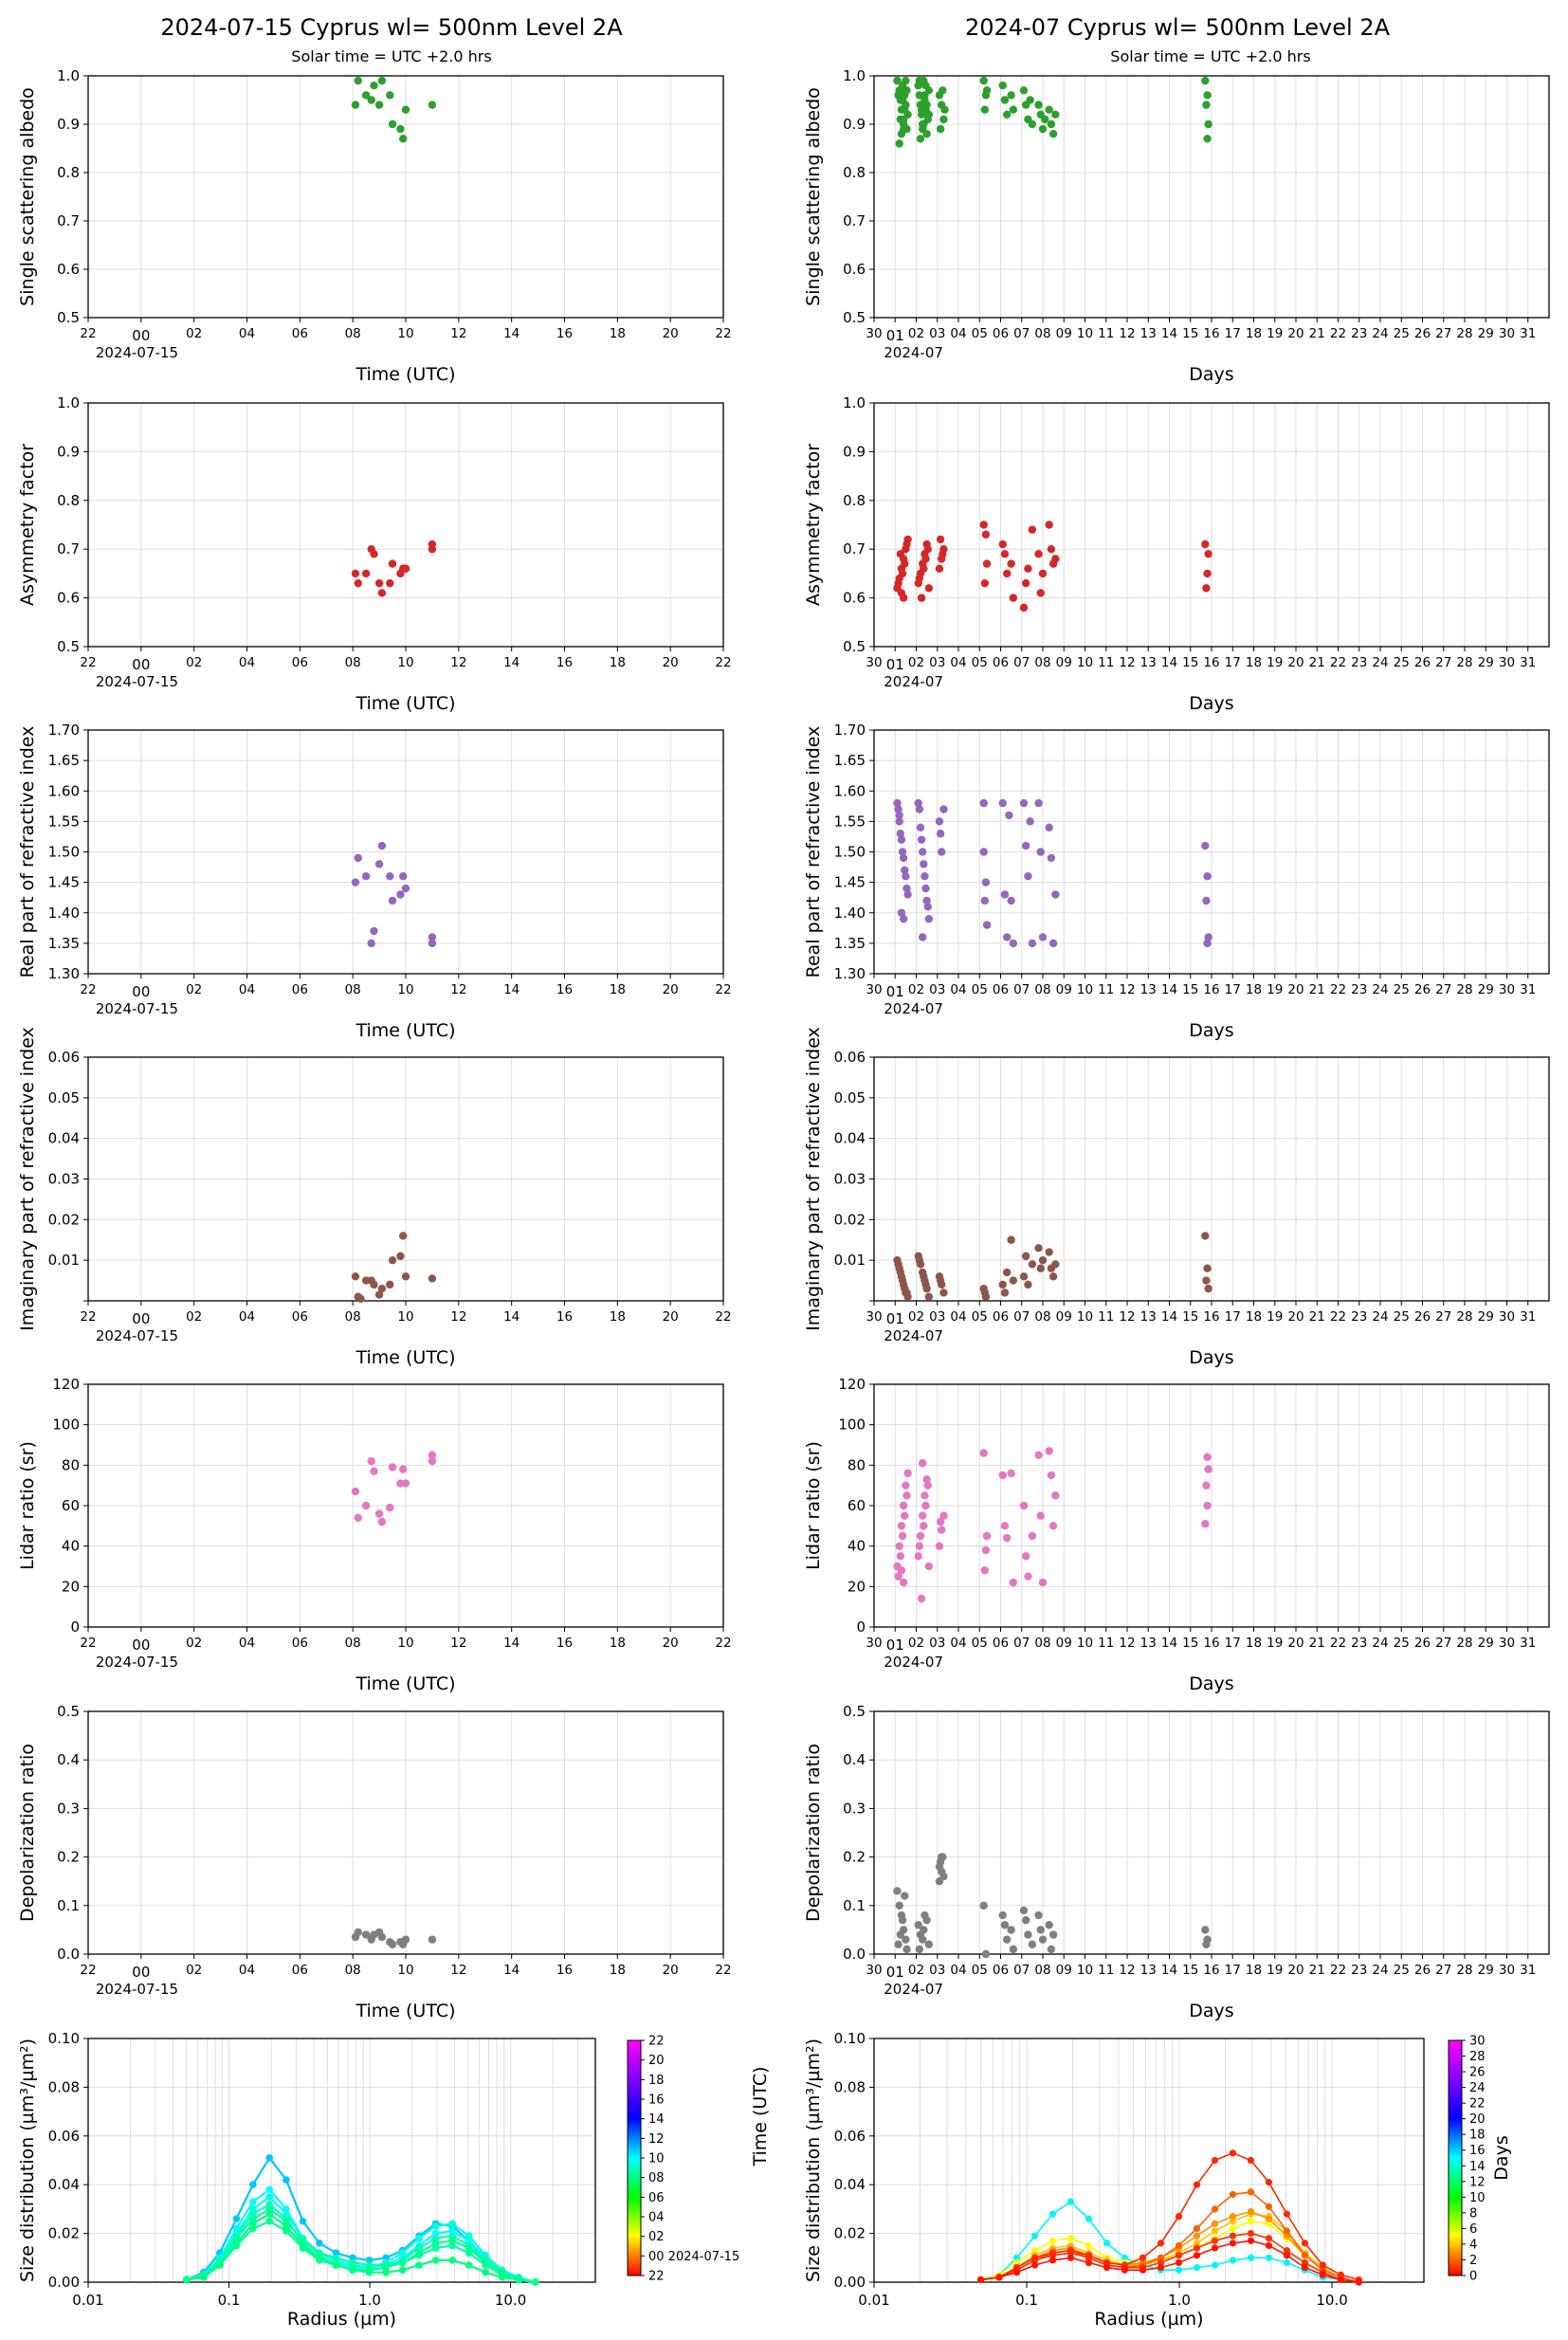 This screenshot has height=2340, width=1568. Describe the element at coordinates (458, 662) in the screenshot. I see `asym-day-xtick-label: 12` at that location.